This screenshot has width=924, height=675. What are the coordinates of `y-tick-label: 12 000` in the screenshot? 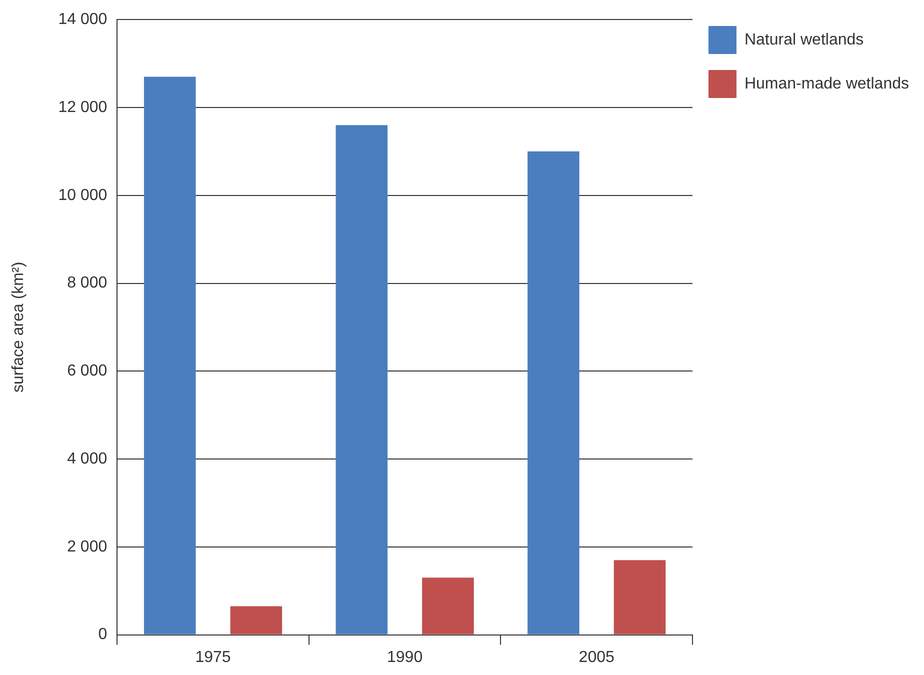 It's located at (83, 107).